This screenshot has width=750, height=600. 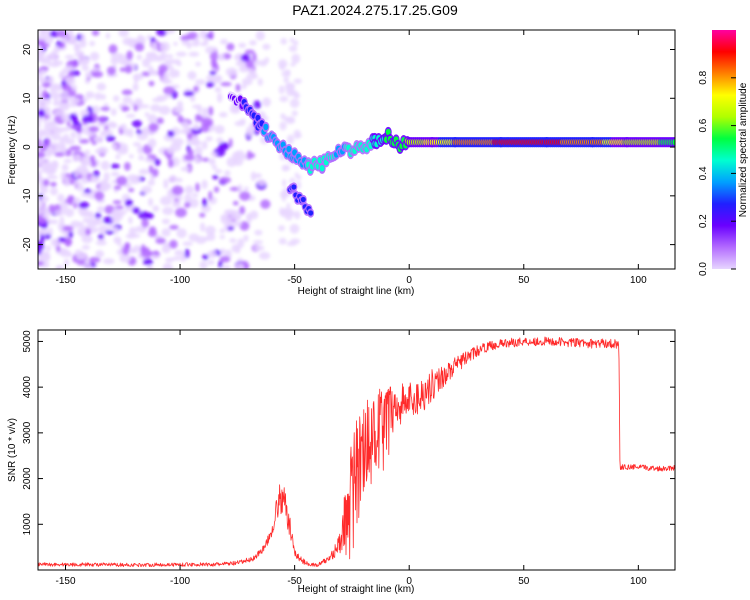 What do you see at coordinates (303, 199) in the screenshot?
I see `spectrogram-ridge-core` at bounding box center [303, 199].